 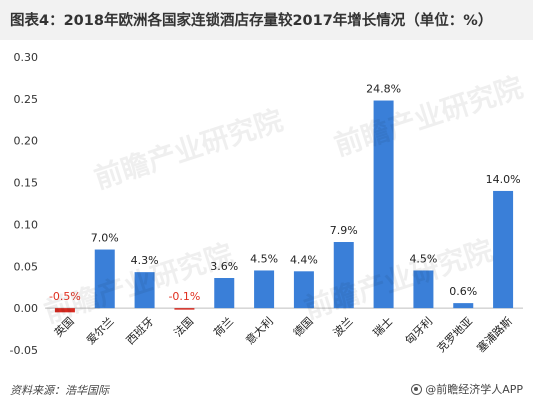 What do you see at coordinates (183, 326) in the screenshot?
I see `x-tick-label: 法国` at bounding box center [183, 326].